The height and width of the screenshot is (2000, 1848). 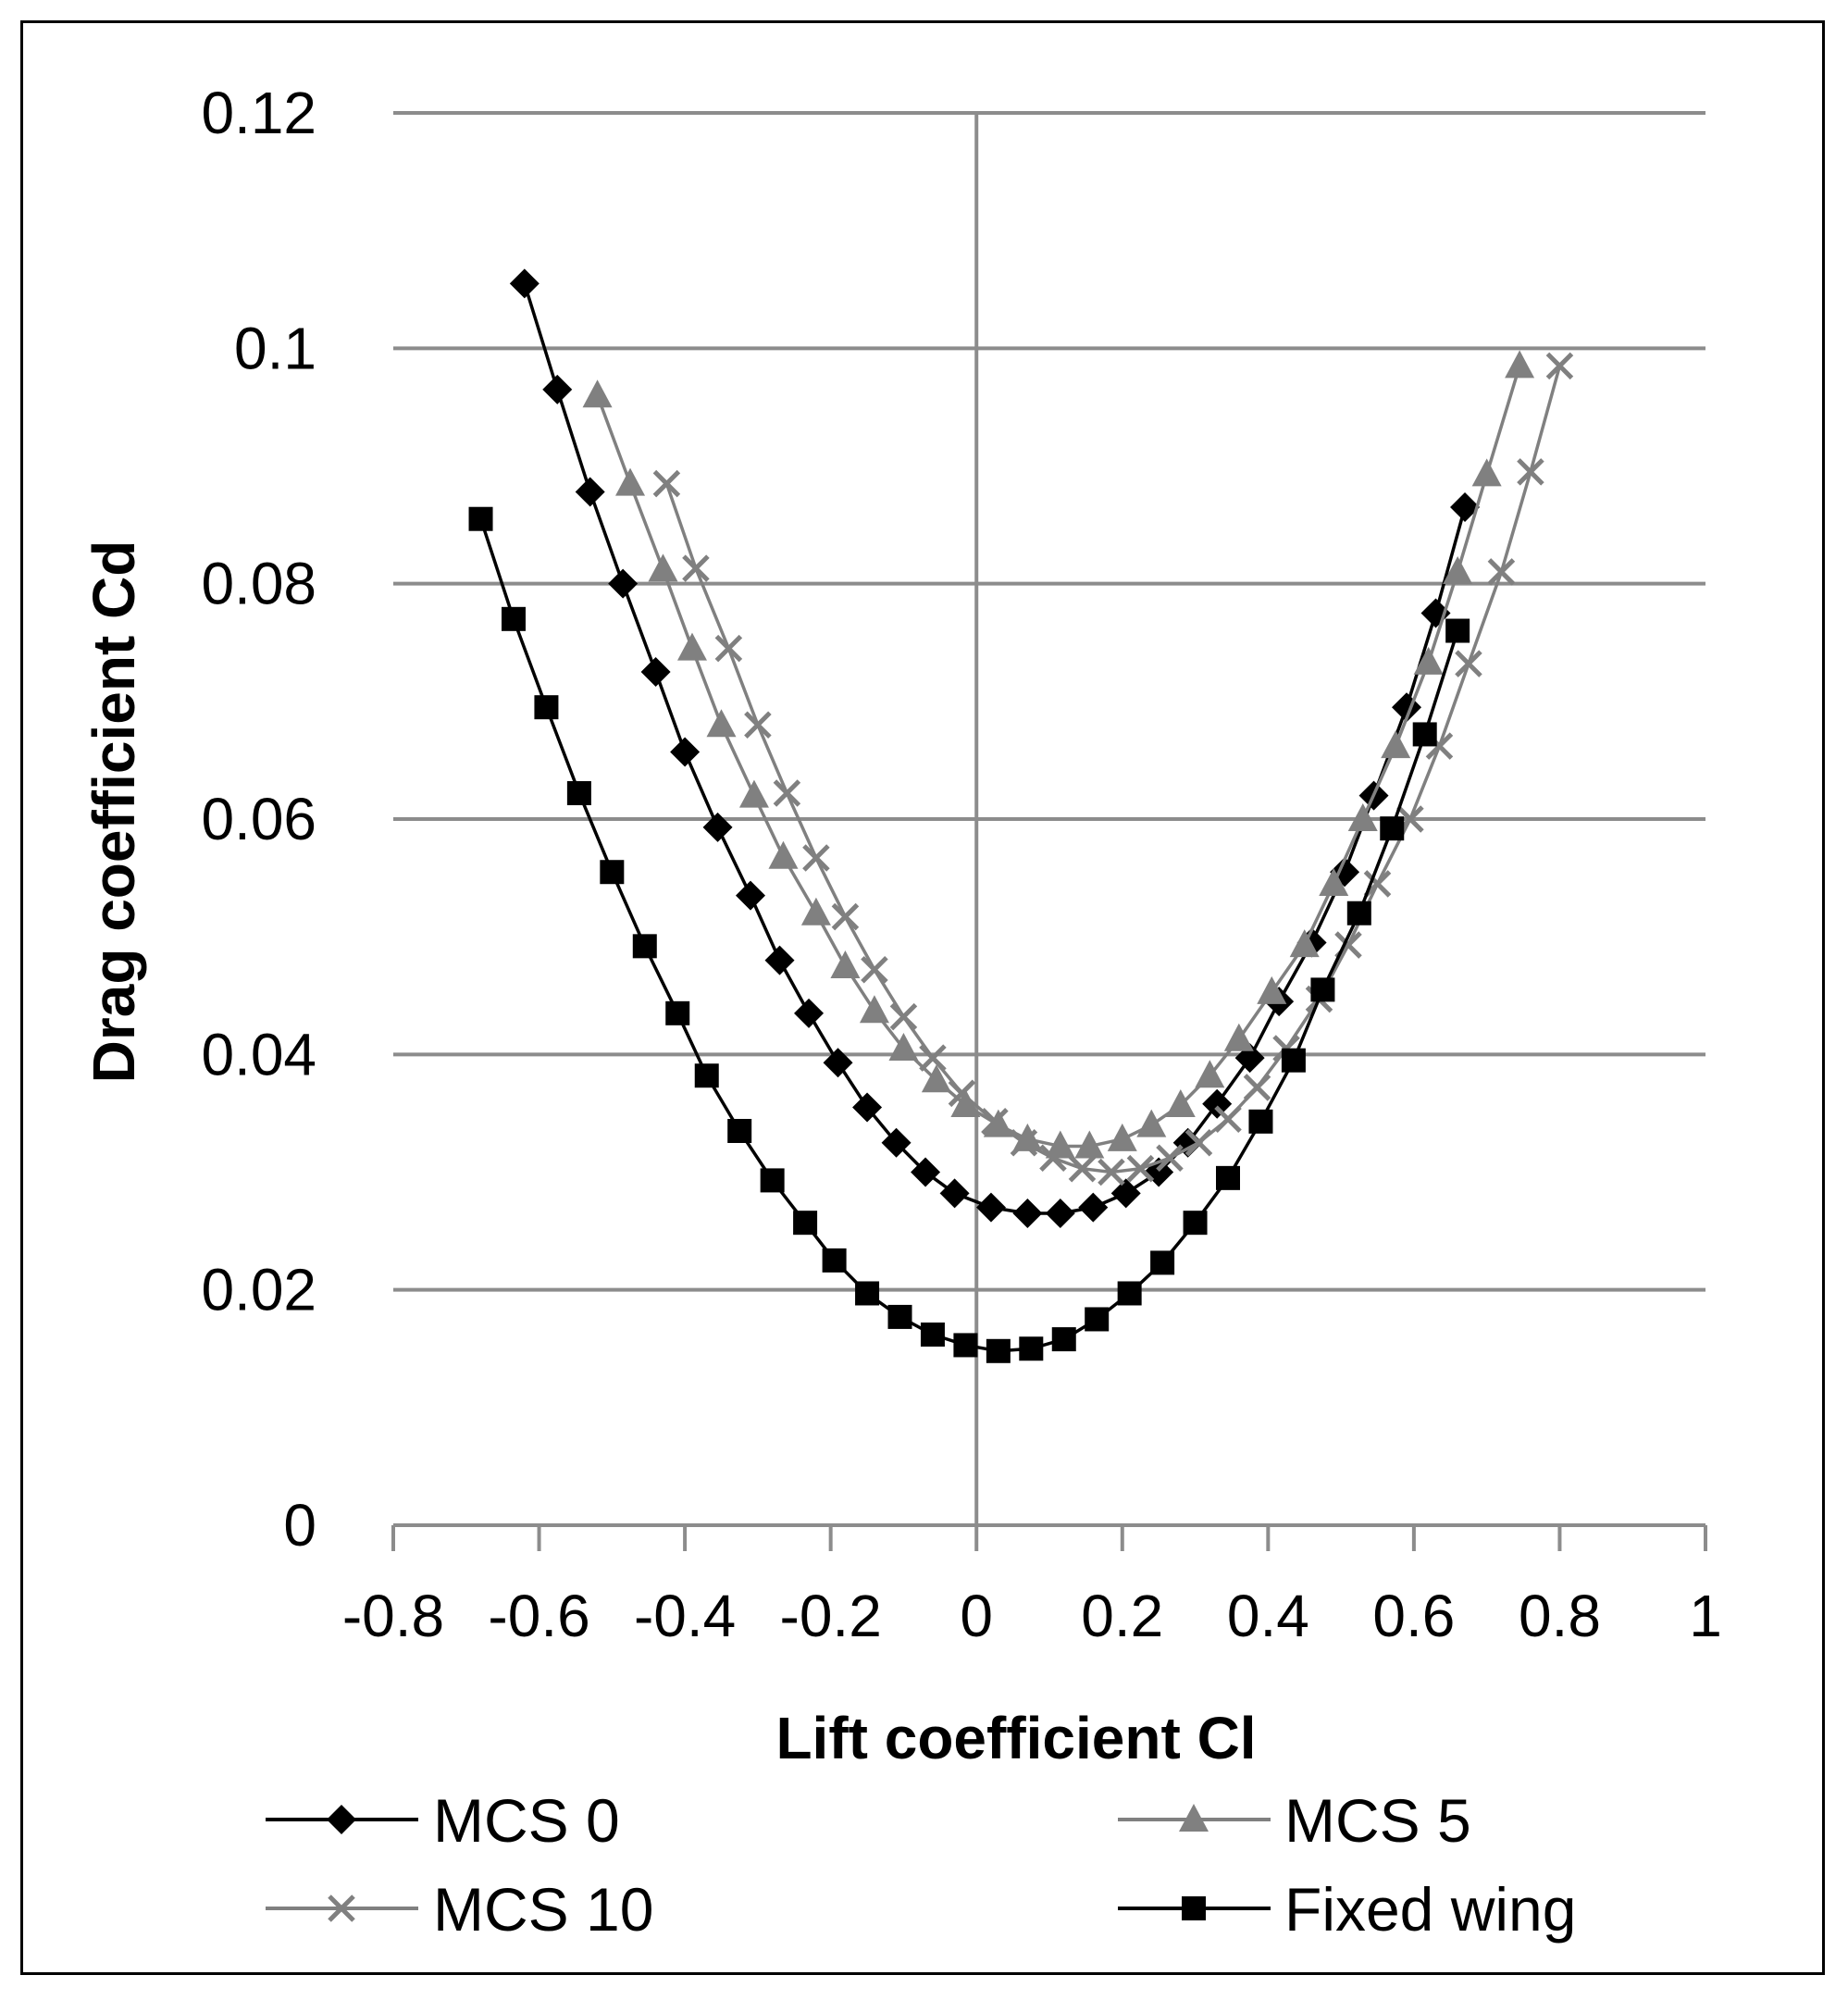 What do you see at coordinates (299, 1525) in the screenshot?
I see `y-tick-label-0: 0` at bounding box center [299, 1525].